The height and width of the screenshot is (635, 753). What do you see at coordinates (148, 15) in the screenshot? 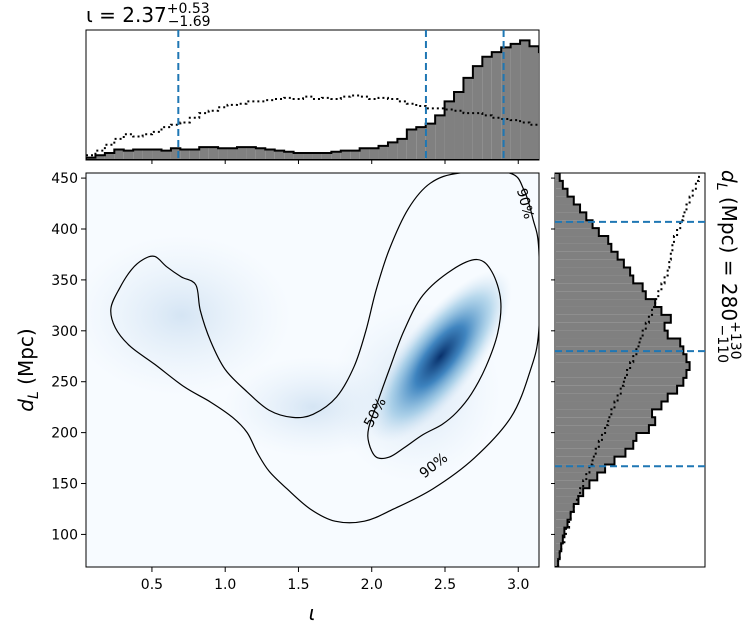
I see `inclination-title: ι = 2.37+0.53 −1.69` at bounding box center [148, 15].